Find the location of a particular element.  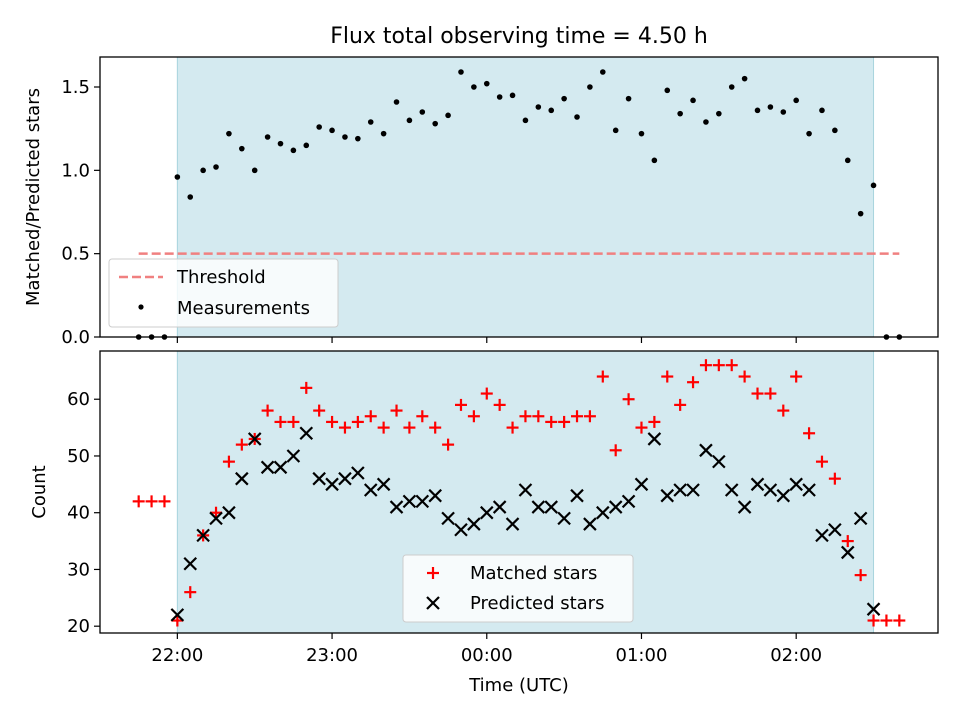

bottom-y-axis-label: Count is located at coordinates (39, 491).